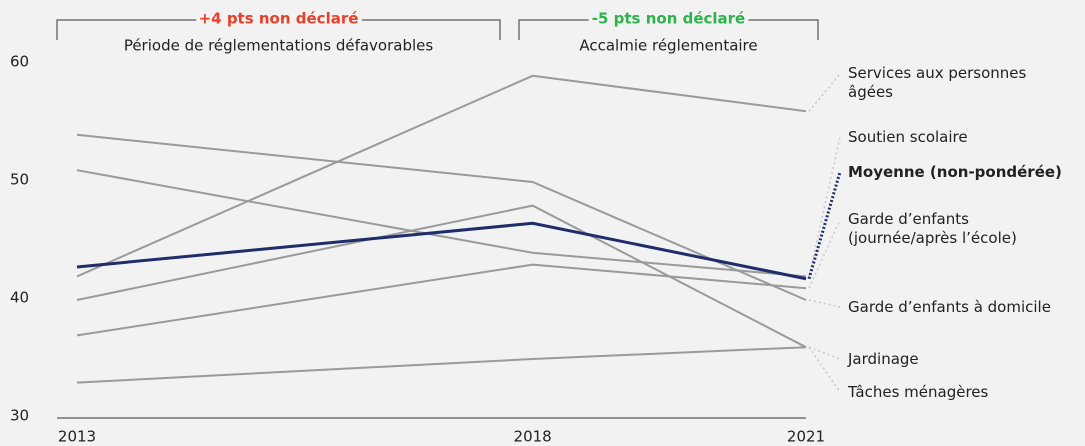  What do you see at coordinates (883, 359) in the screenshot?
I see `series-label: Jardinage` at bounding box center [883, 359].